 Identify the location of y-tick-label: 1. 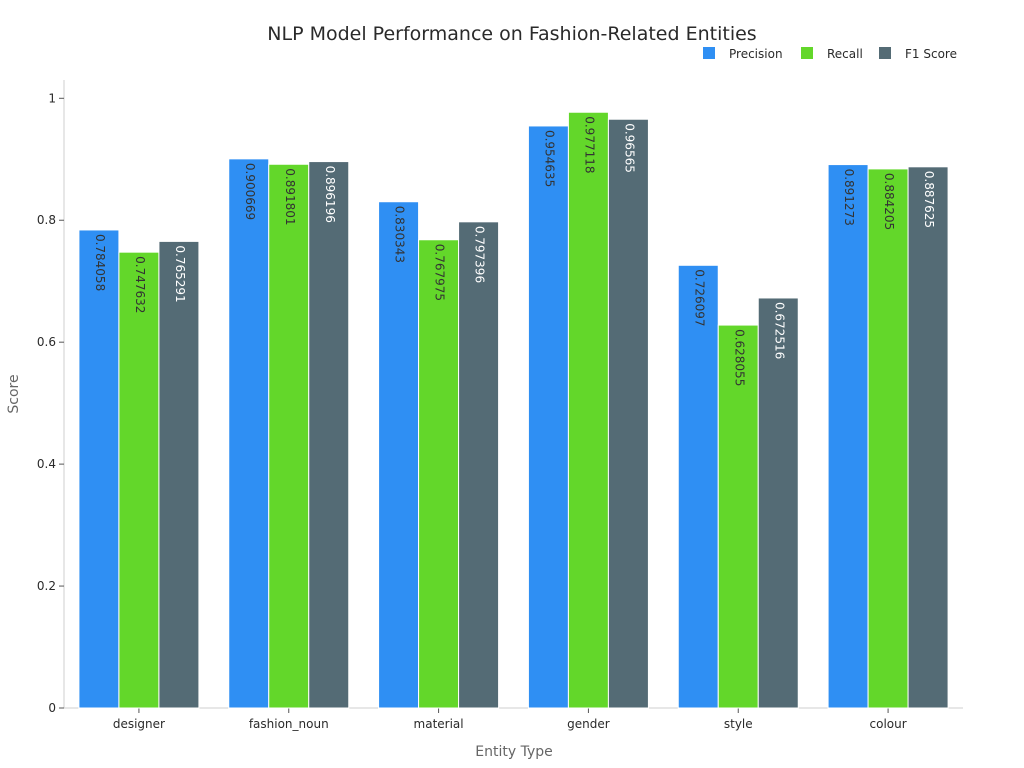
(52, 98).